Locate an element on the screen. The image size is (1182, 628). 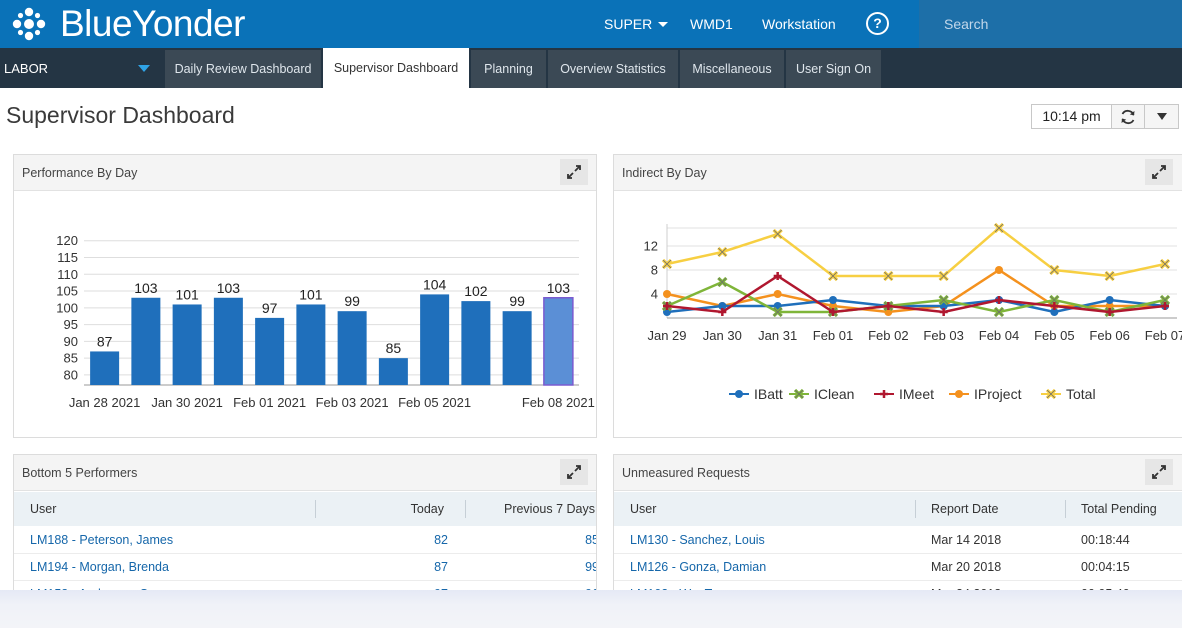
total-pending-value: 00:04:15 is located at coordinates (1105, 567).